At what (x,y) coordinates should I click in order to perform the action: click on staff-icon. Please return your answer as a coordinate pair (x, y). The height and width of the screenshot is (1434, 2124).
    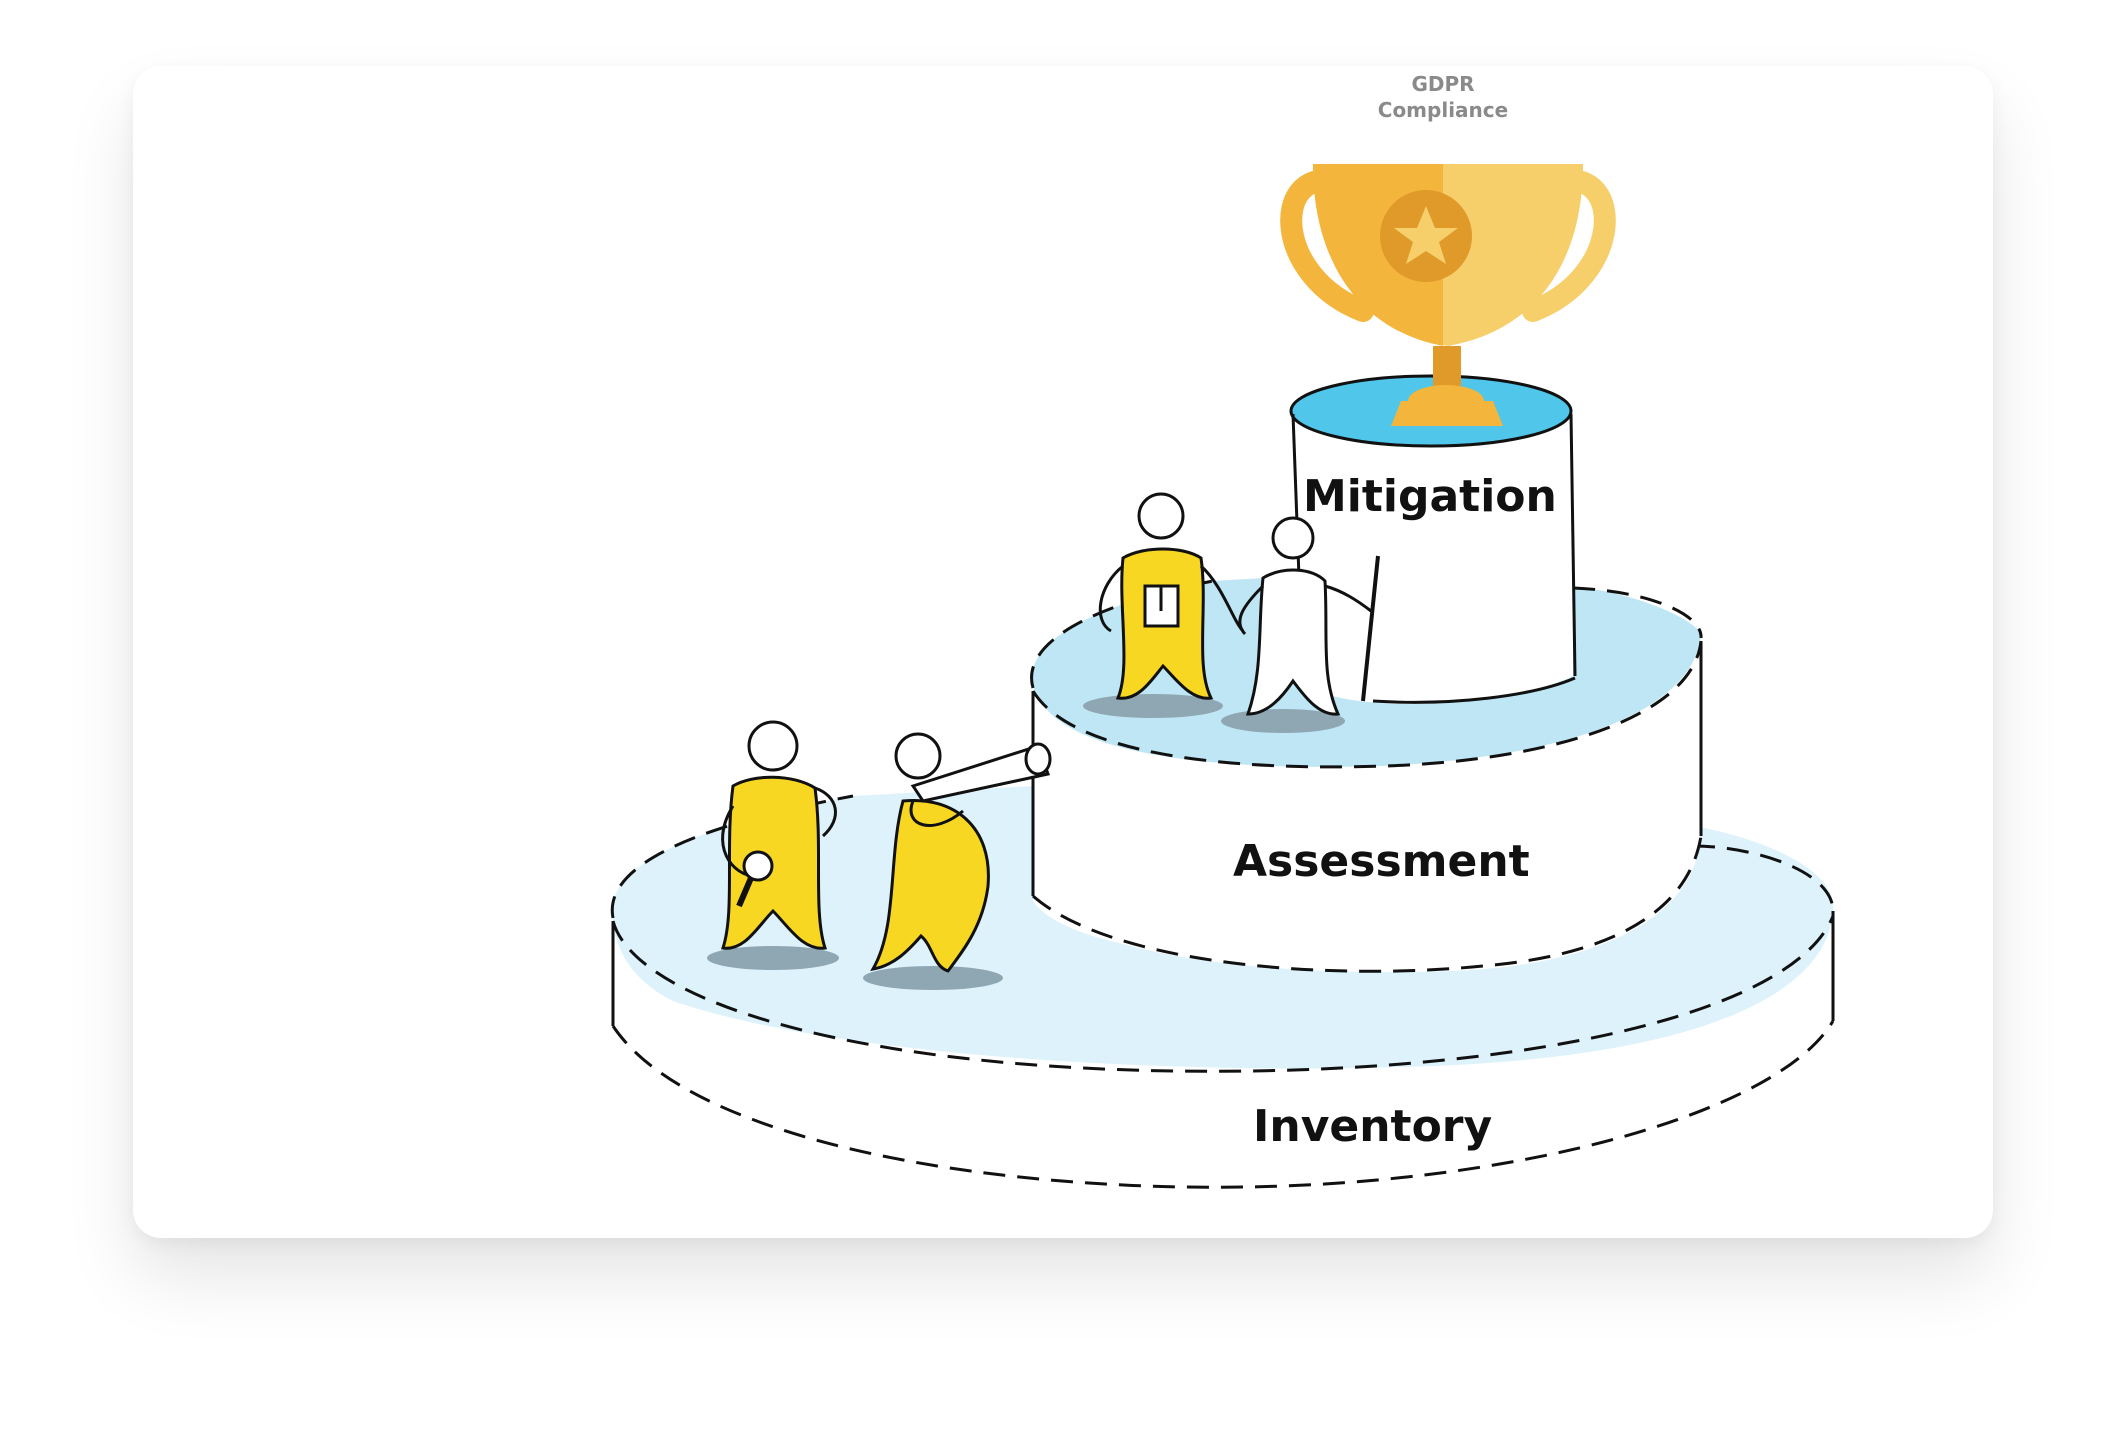
    Looking at the image, I should click on (1370, 628).